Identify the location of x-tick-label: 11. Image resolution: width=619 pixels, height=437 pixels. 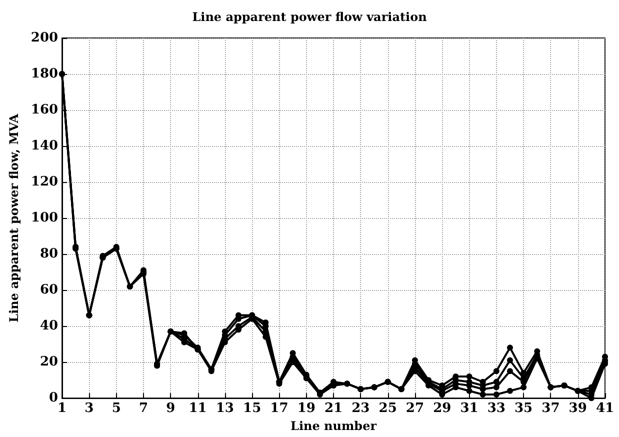
(197, 408).